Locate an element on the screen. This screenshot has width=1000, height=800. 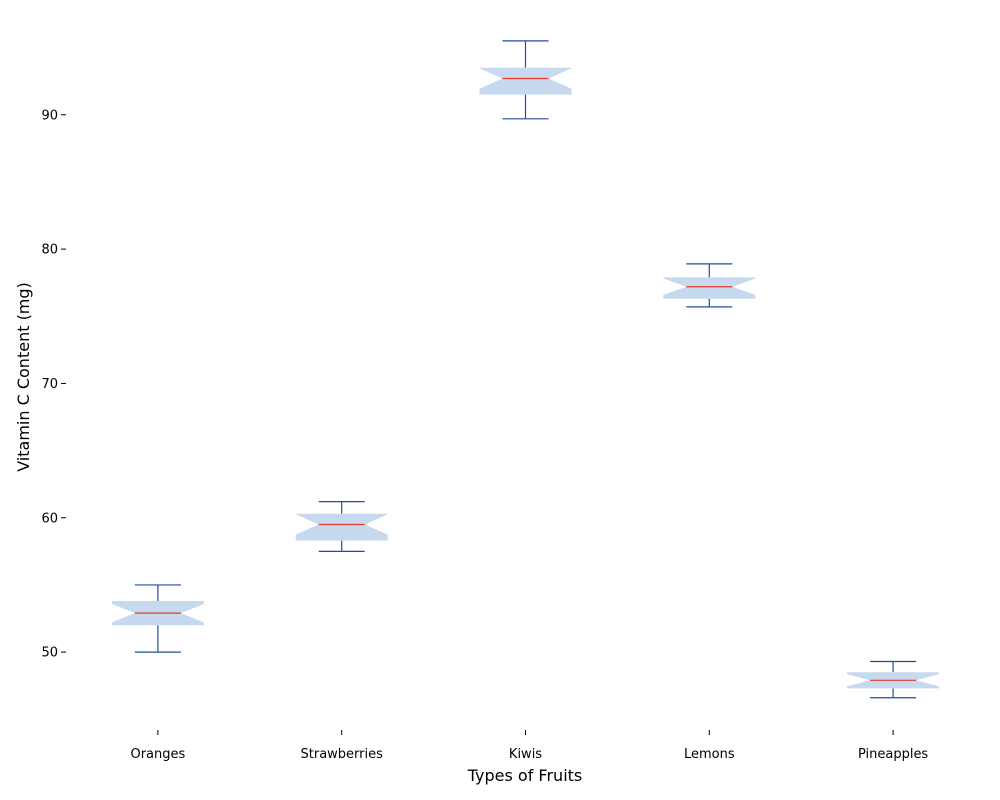
x-tick-label: Oranges is located at coordinates (157, 754).